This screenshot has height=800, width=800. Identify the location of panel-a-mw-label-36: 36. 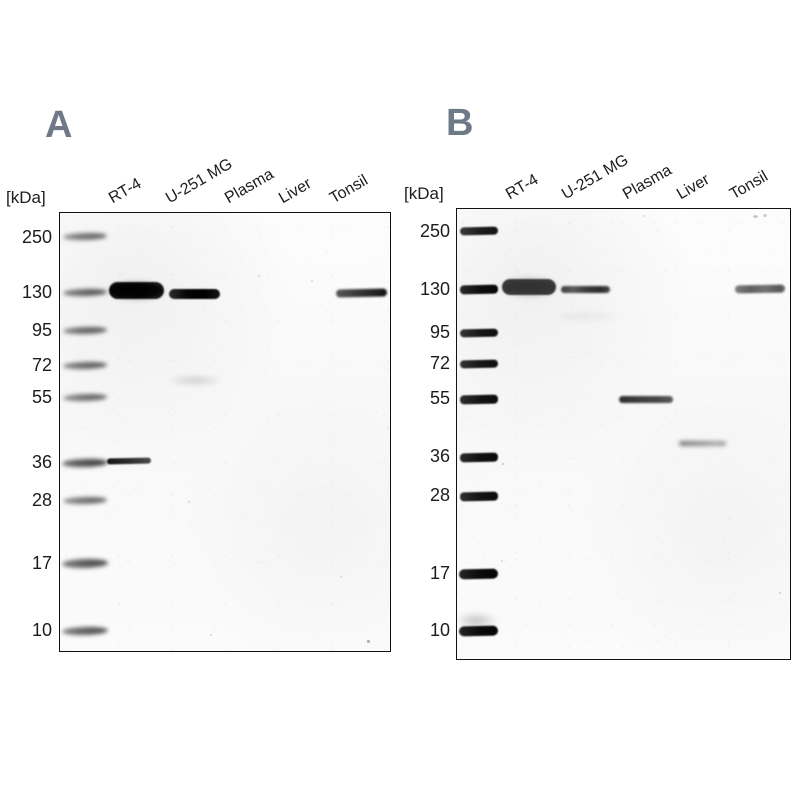
(41, 462).